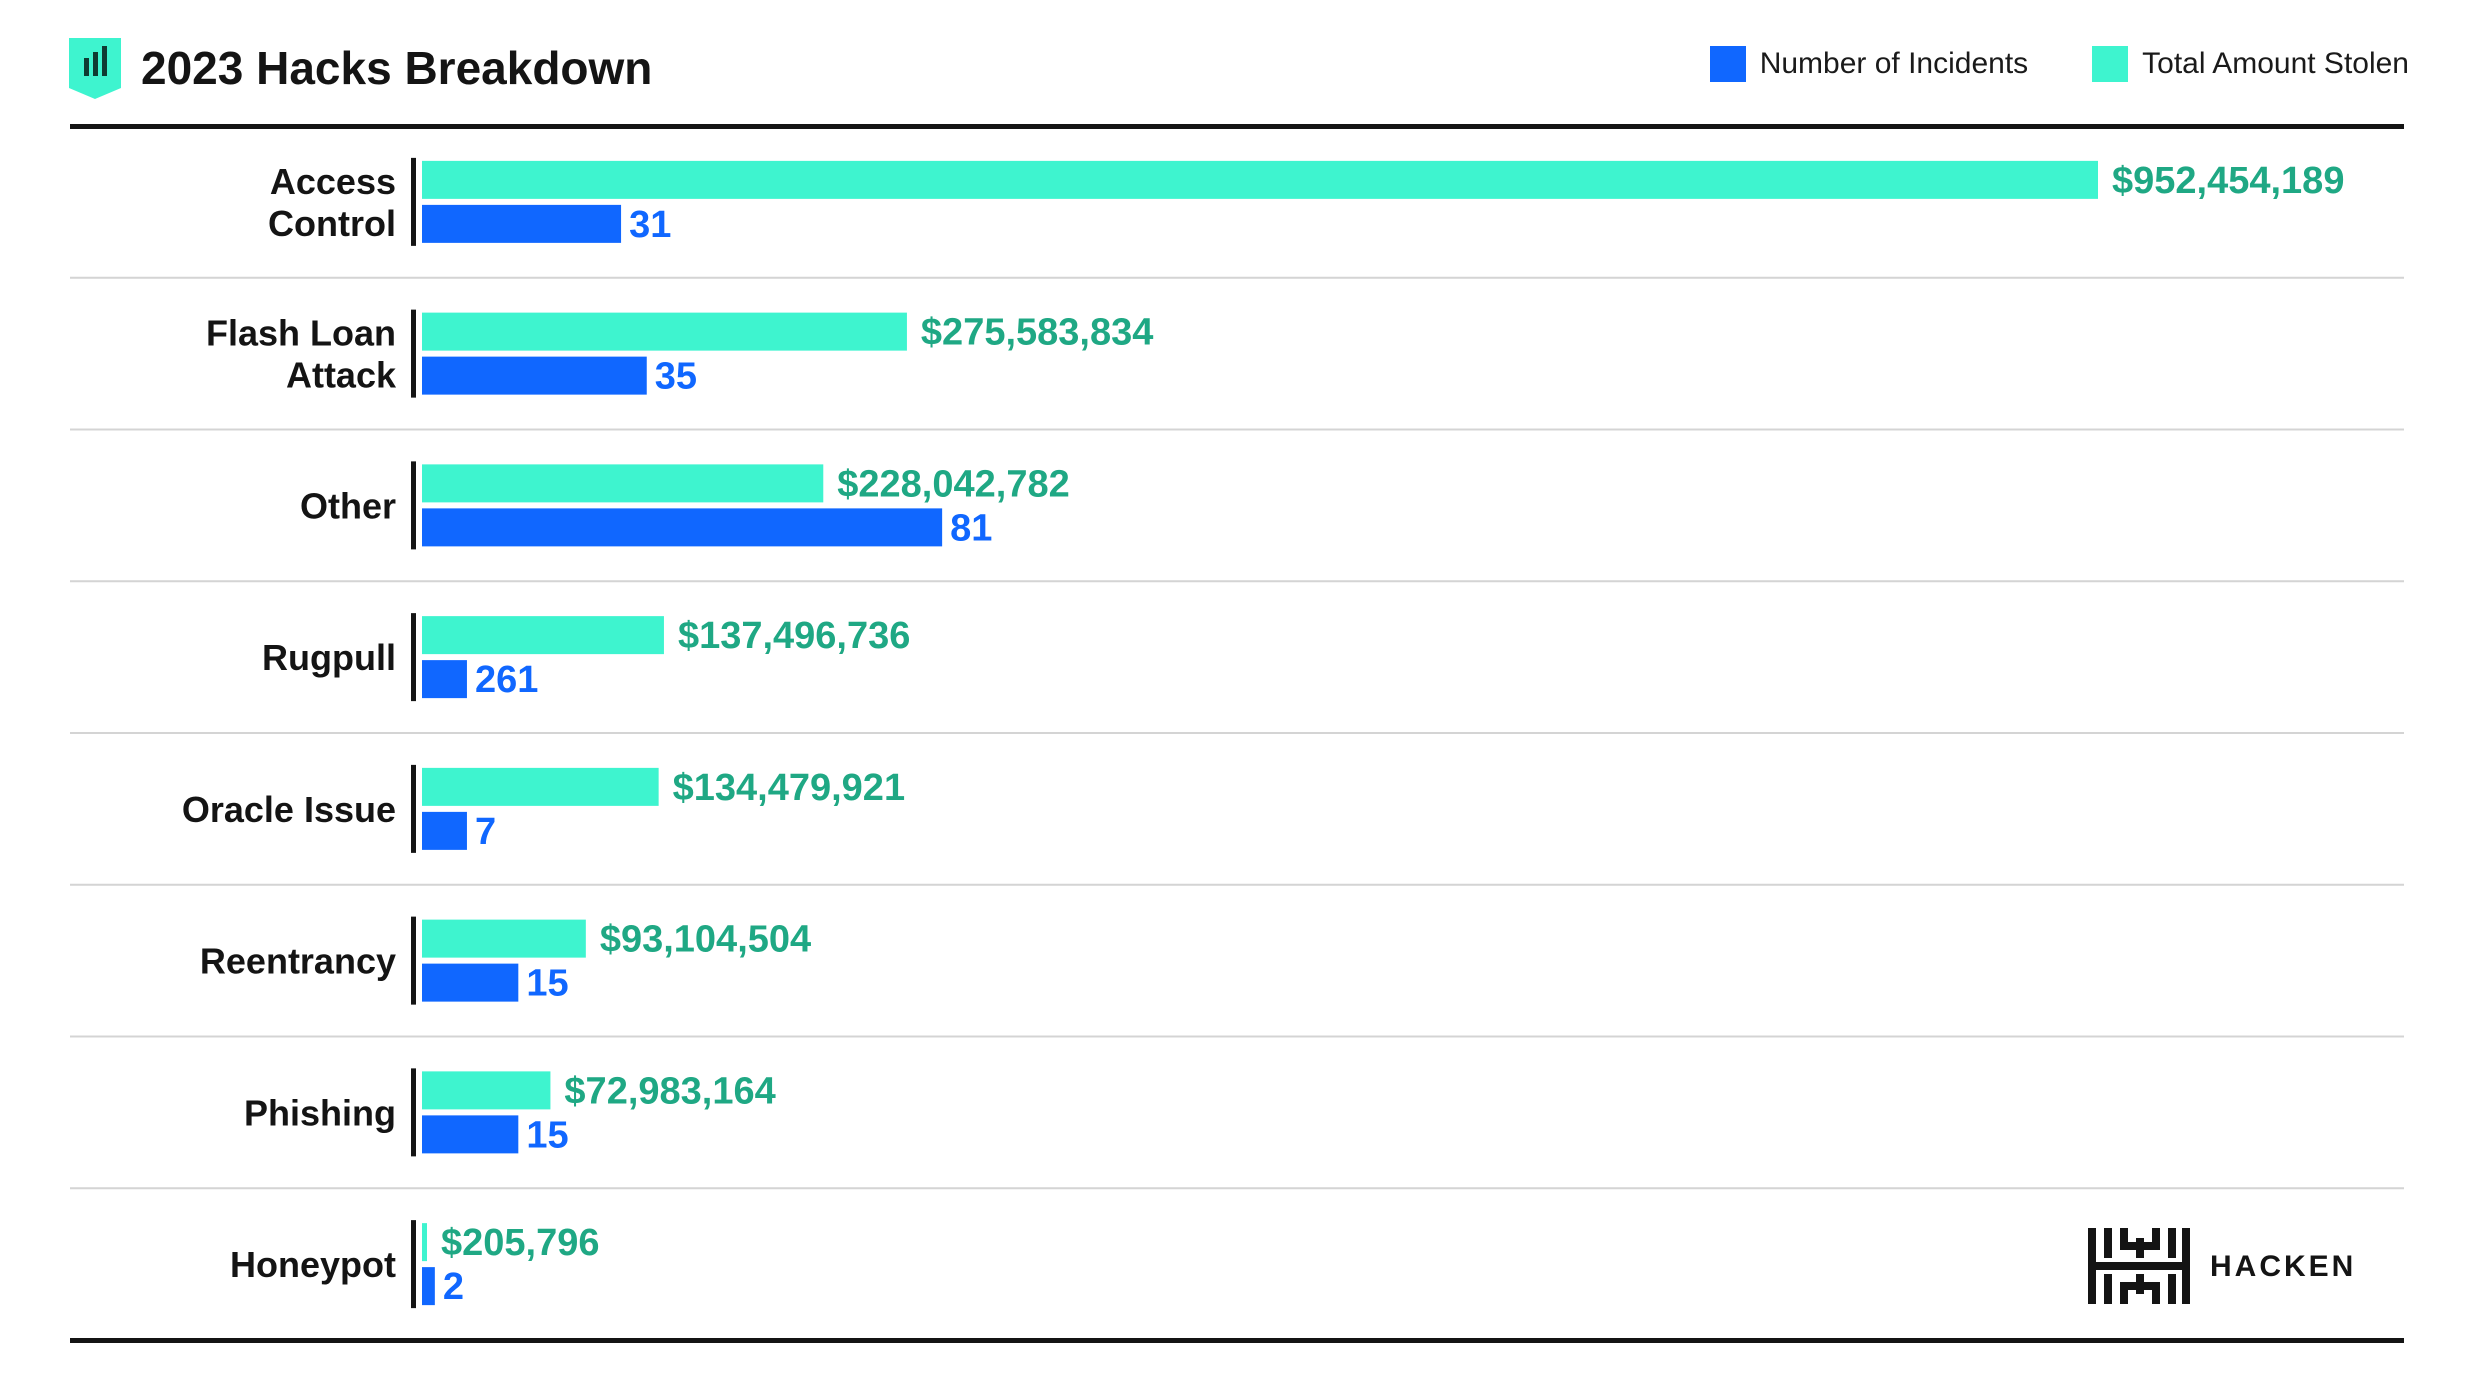 This screenshot has height=1388, width=2474. I want to click on legend-label-amount: Total Amount Stolen, so click(2275, 63).